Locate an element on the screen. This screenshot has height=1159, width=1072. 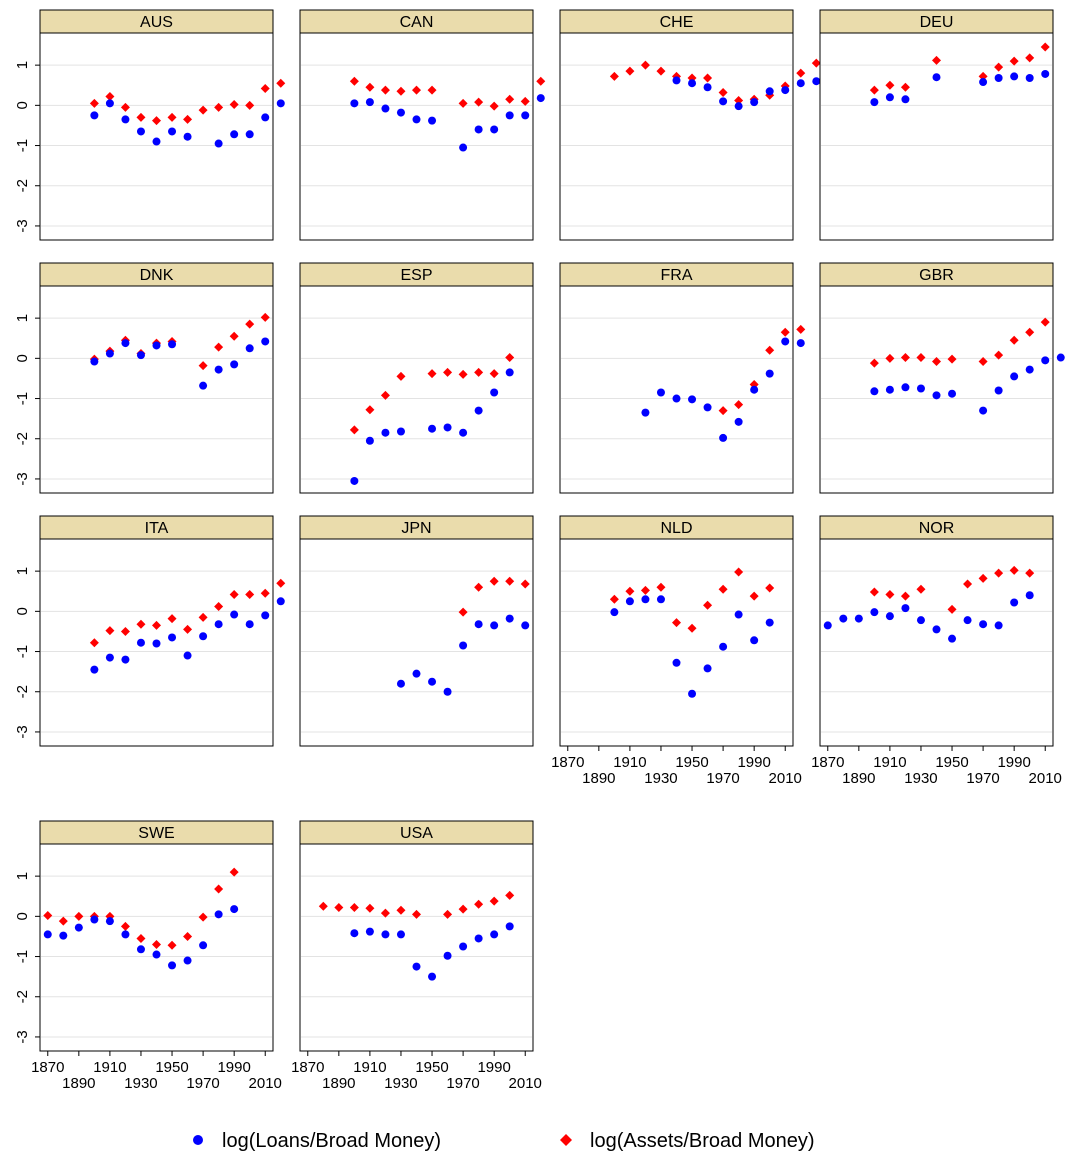
x-tick-label: 1970 is located at coordinates (722, 778).